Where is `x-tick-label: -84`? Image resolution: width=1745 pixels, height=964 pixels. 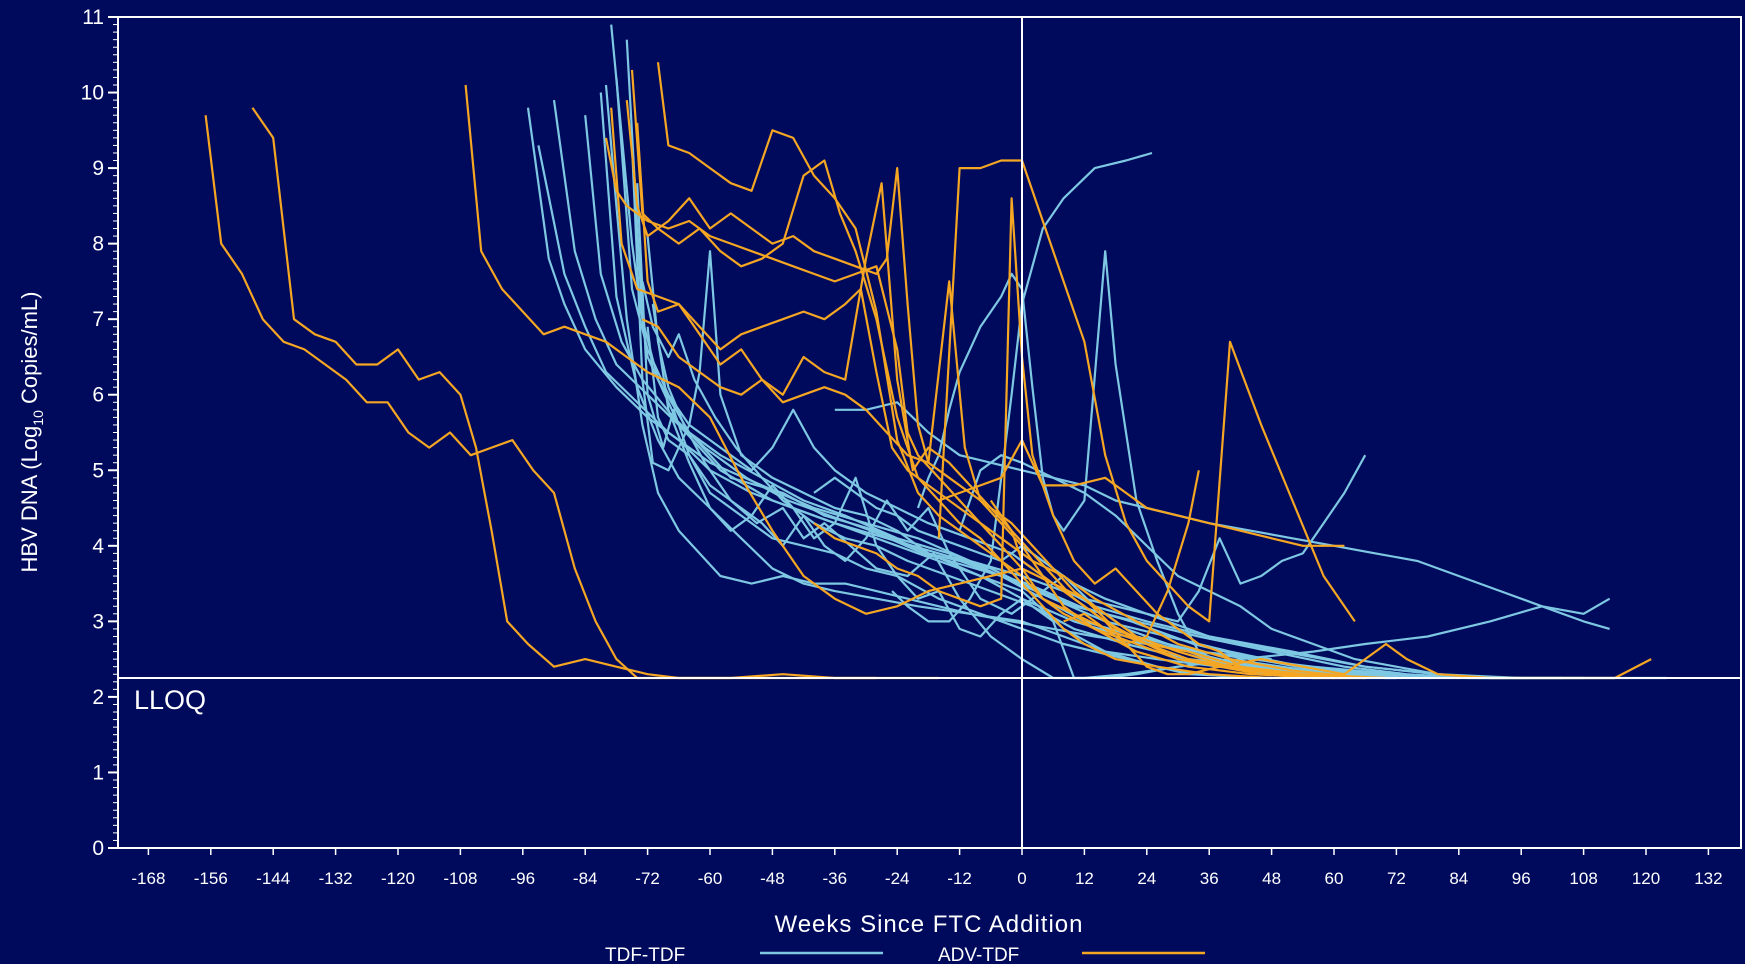 x-tick-label: -84 is located at coordinates (585, 878).